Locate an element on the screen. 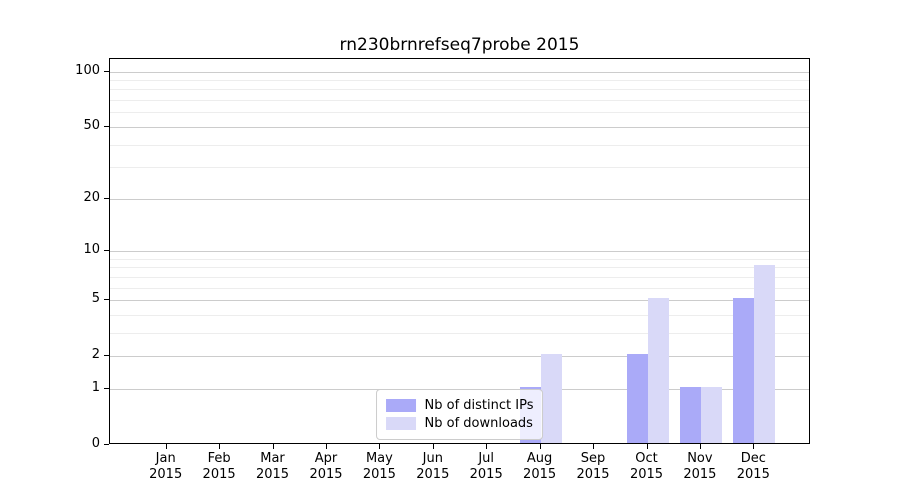 The height and width of the screenshot is (500, 900). x-tick-label: Oct 2015 is located at coordinates (647, 467).